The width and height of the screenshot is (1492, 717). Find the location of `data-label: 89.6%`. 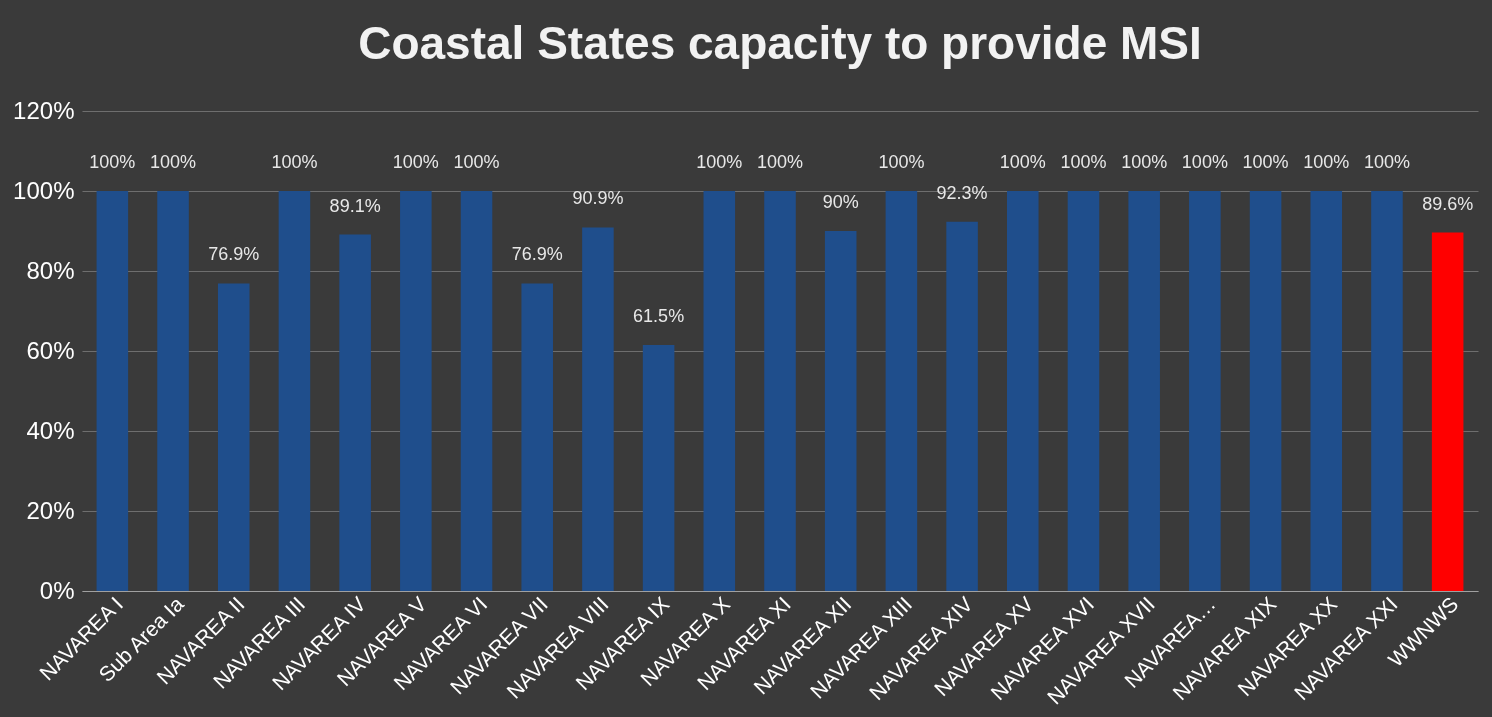

data-label: 89.6% is located at coordinates (1448, 203).